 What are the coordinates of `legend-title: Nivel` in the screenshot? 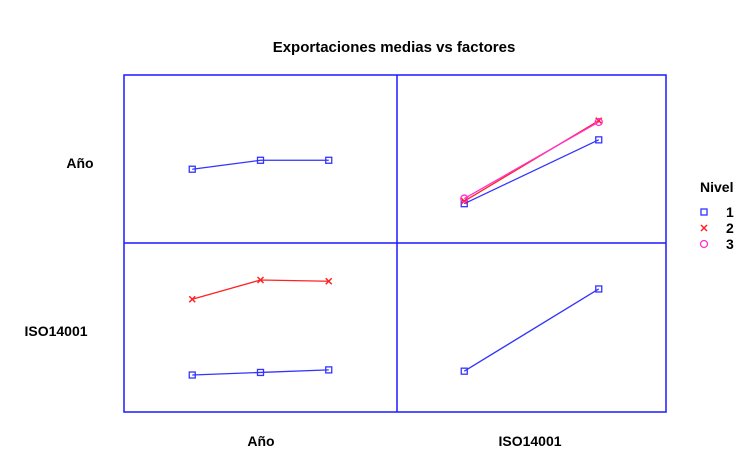 It's located at (716, 187).